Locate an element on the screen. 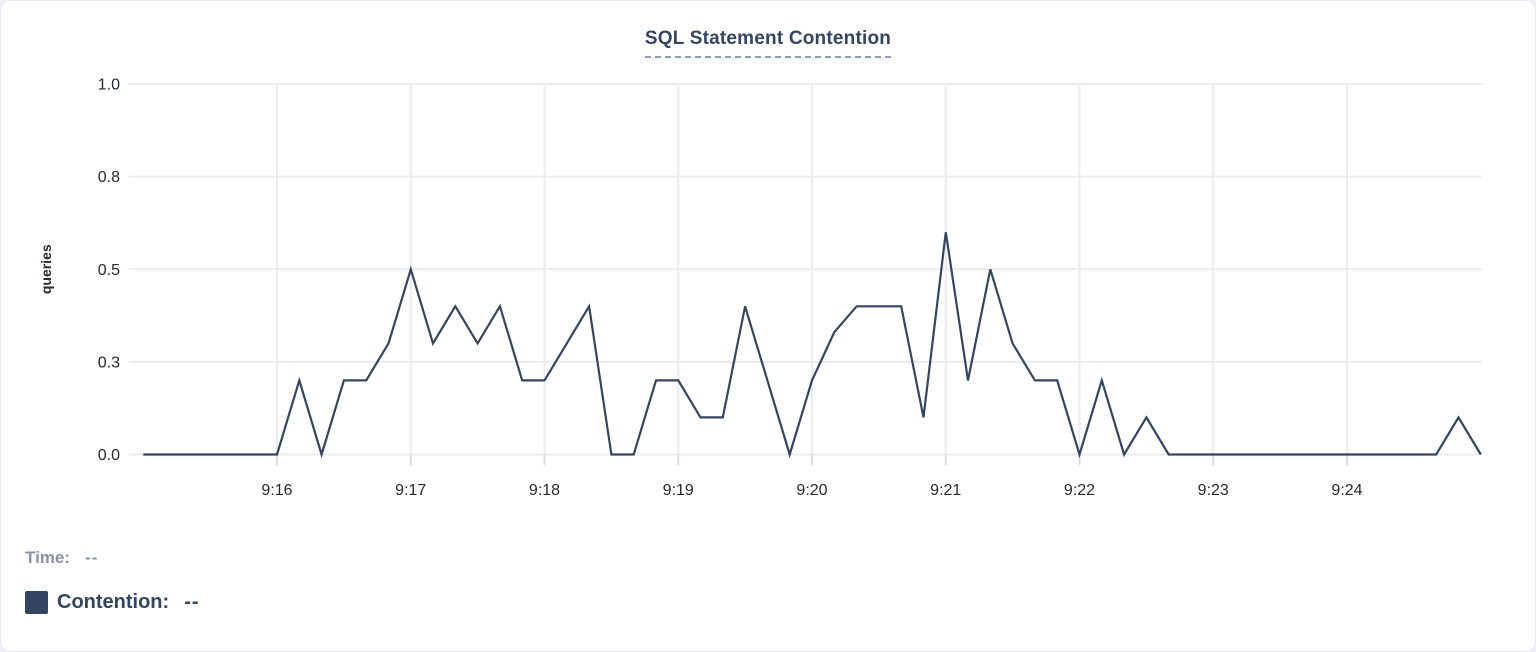  legend-time-row: Time: -- is located at coordinates (112, 558).